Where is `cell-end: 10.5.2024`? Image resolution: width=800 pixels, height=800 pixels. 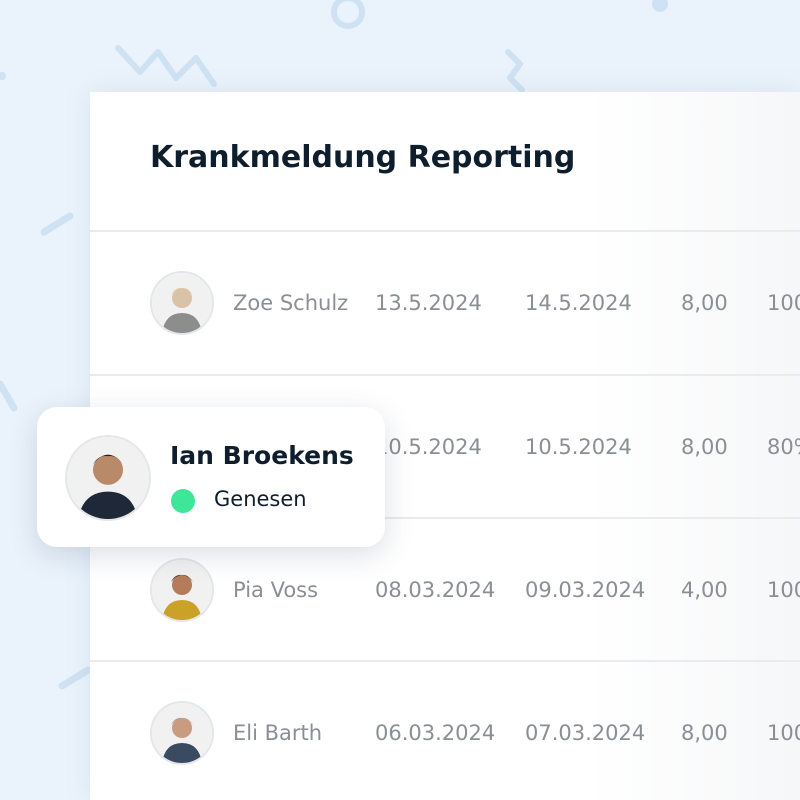 cell-end: 10.5.2024 is located at coordinates (578, 447).